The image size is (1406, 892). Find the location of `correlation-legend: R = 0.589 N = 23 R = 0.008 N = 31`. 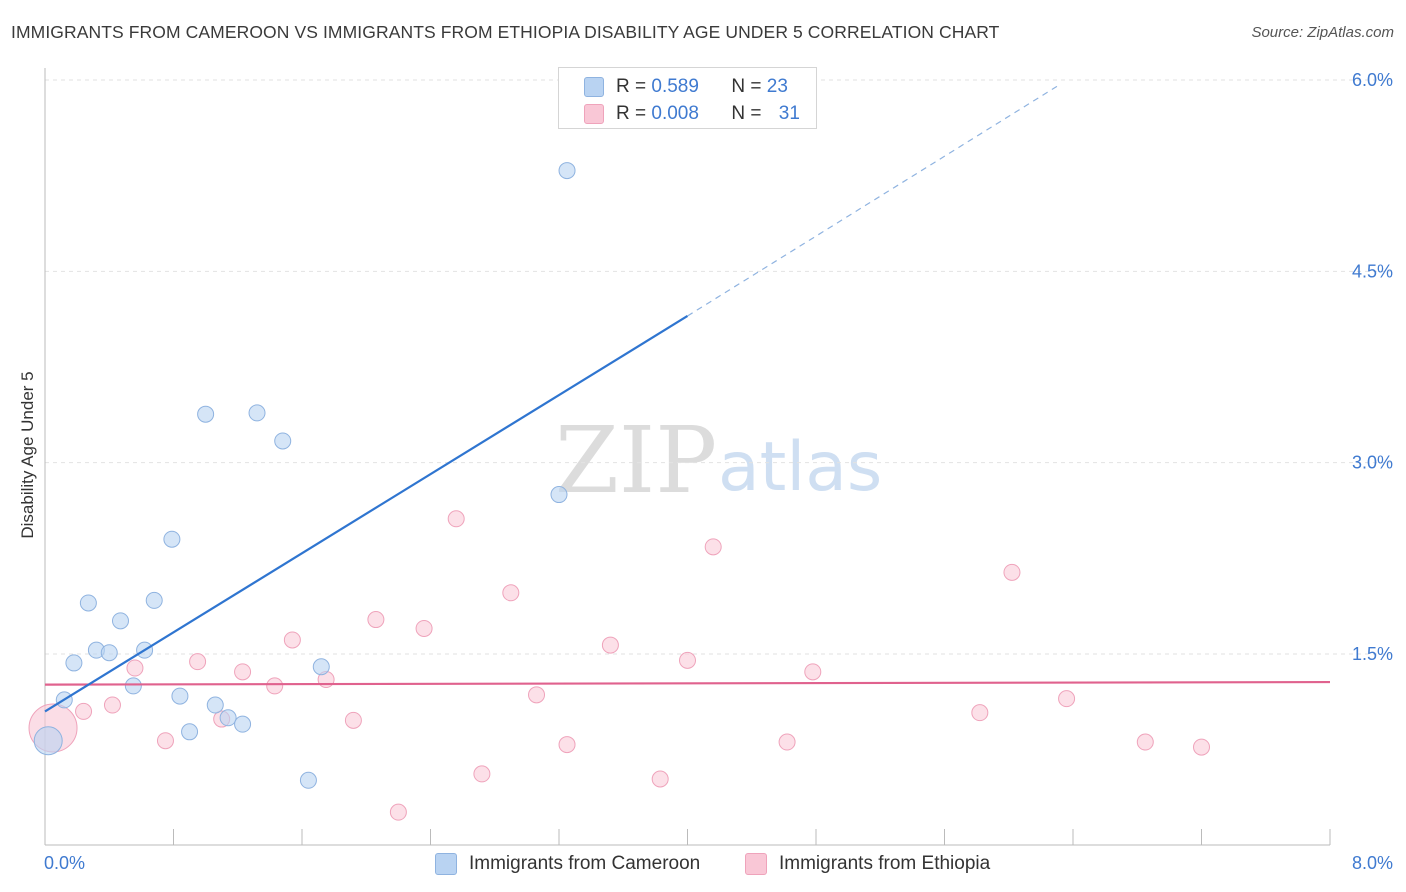

correlation-legend: R = 0.589 N = 23 R = 0.008 N = 31 is located at coordinates (687, 98).